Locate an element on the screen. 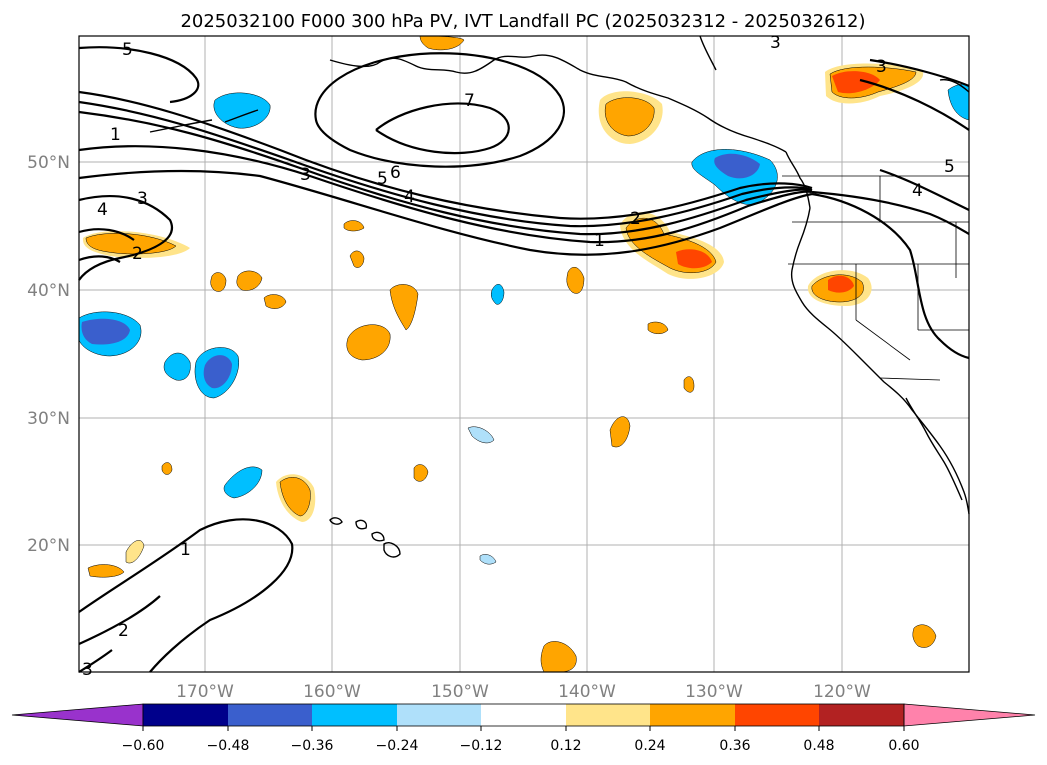 Image resolution: width=1047 pixels, height=765 pixels. colorbar-tick-label: −0.24 is located at coordinates (397, 746).